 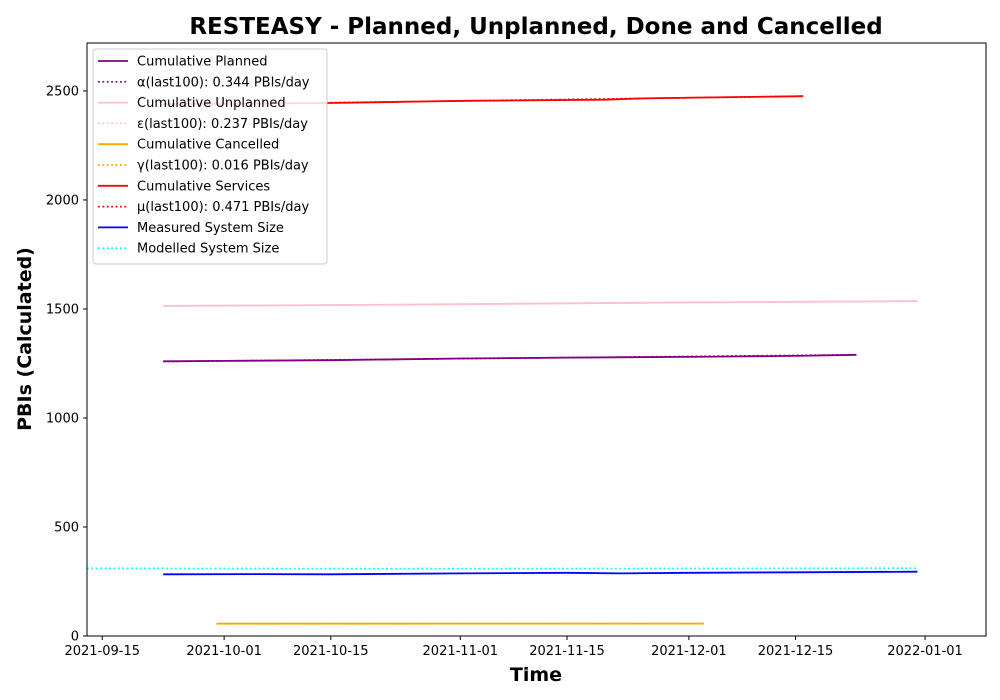 I want to click on legend-frame, so click(x=210, y=156).